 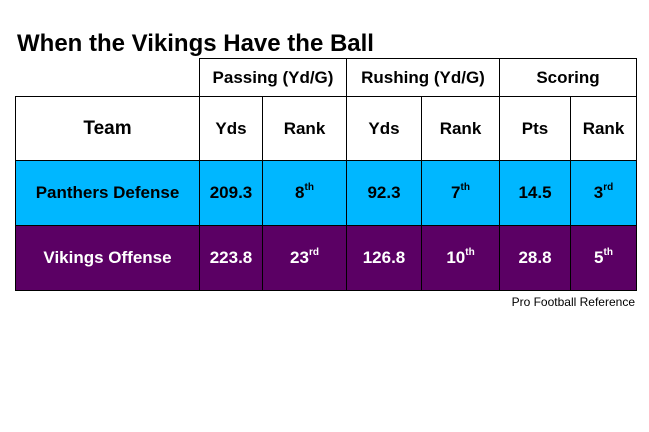 I want to click on source-credit: Pro Football Reference, so click(x=573, y=302).